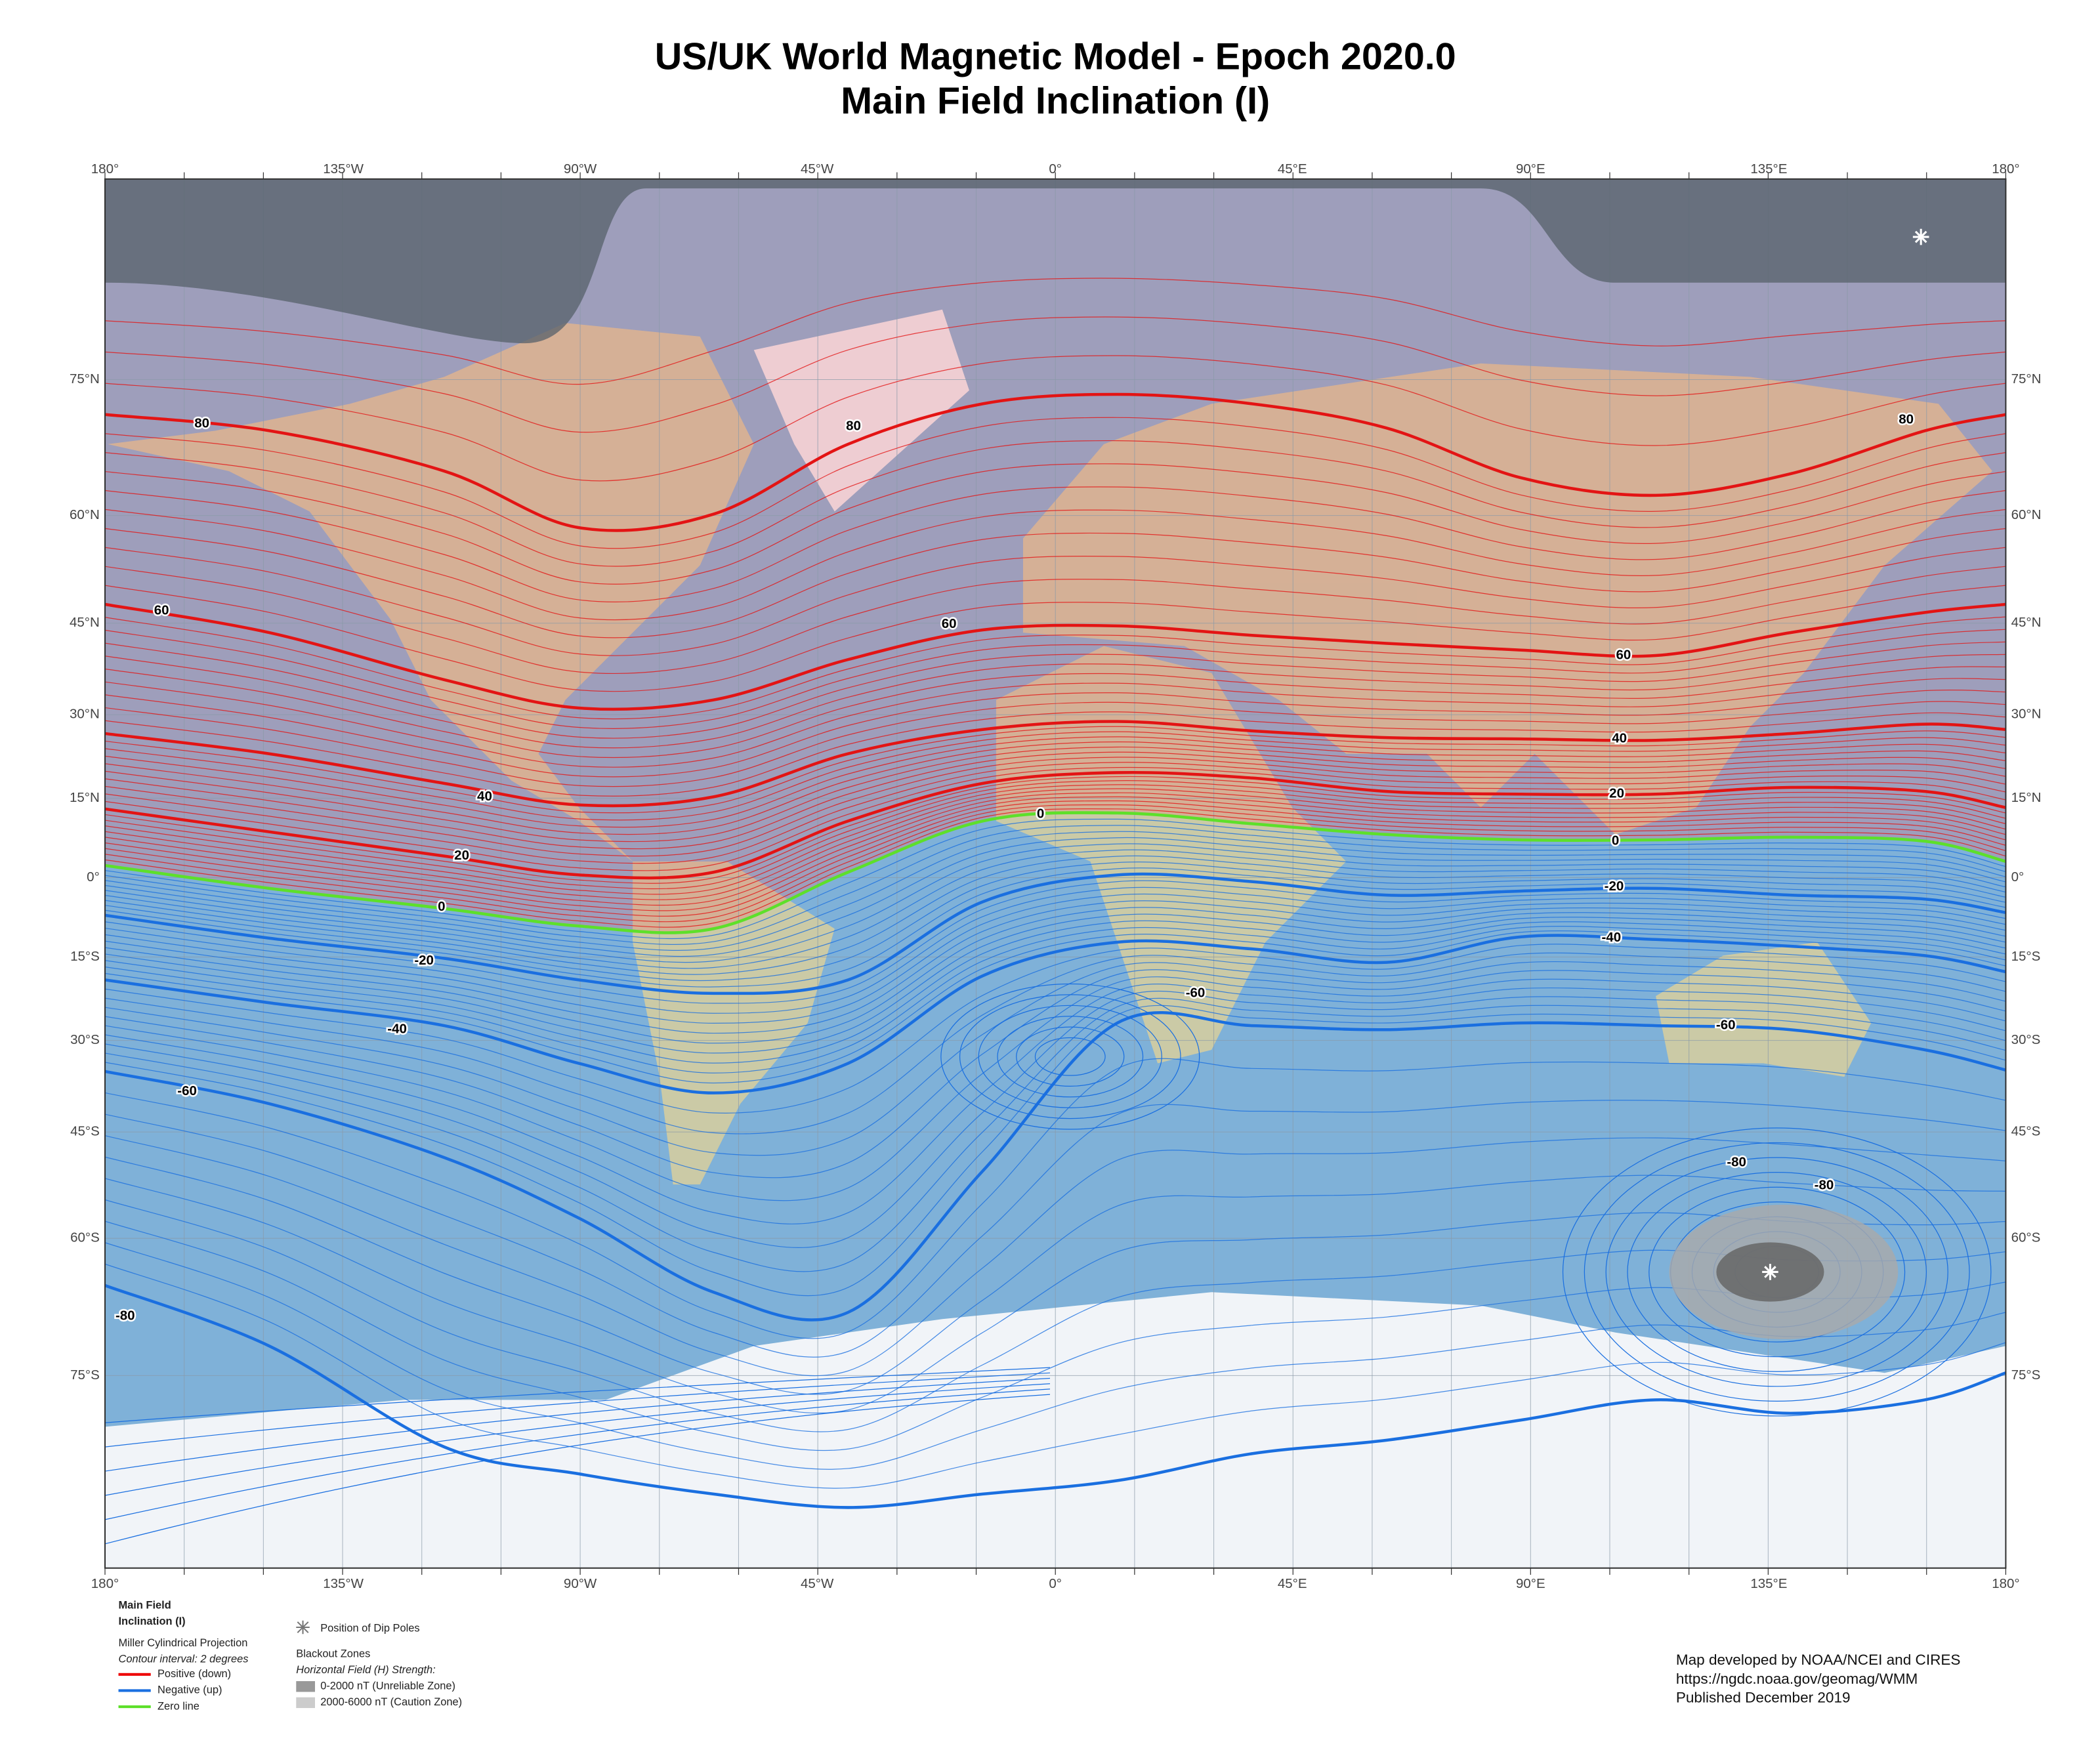 The width and height of the screenshot is (2100, 1750). Describe the element at coordinates (484, 796) in the screenshot. I see `contour-label: 40` at that location.